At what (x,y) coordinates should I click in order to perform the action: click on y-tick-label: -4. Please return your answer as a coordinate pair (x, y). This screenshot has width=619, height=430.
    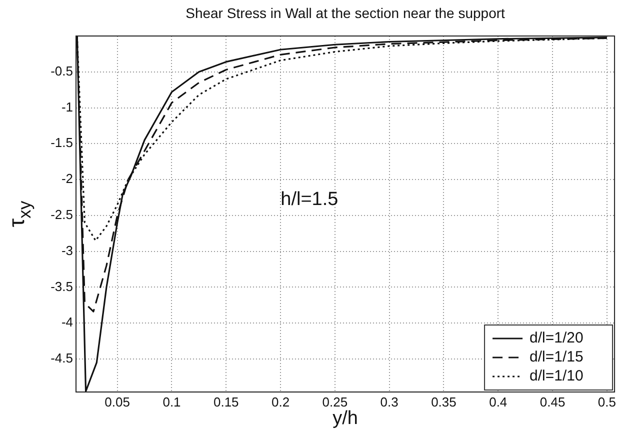
    Looking at the image, I should click on (67, 322).